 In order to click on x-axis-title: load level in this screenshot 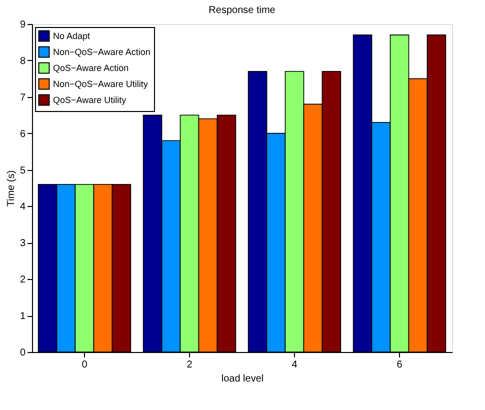, I will do `click(242, 379)`.